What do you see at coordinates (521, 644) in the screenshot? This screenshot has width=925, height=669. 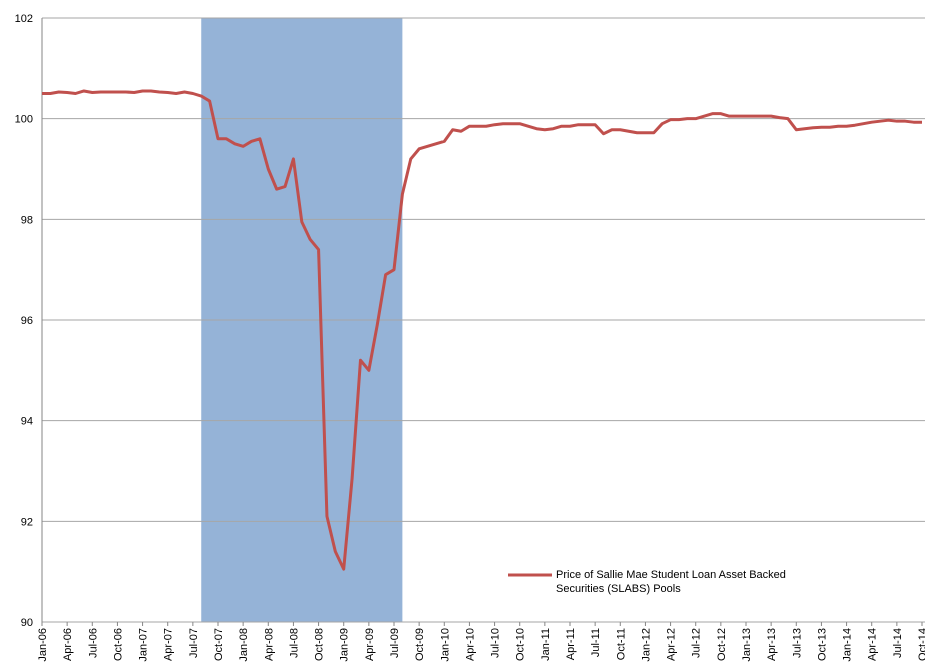 I see `x-tick-label: Oct-10` at bounding box center [521, 644].